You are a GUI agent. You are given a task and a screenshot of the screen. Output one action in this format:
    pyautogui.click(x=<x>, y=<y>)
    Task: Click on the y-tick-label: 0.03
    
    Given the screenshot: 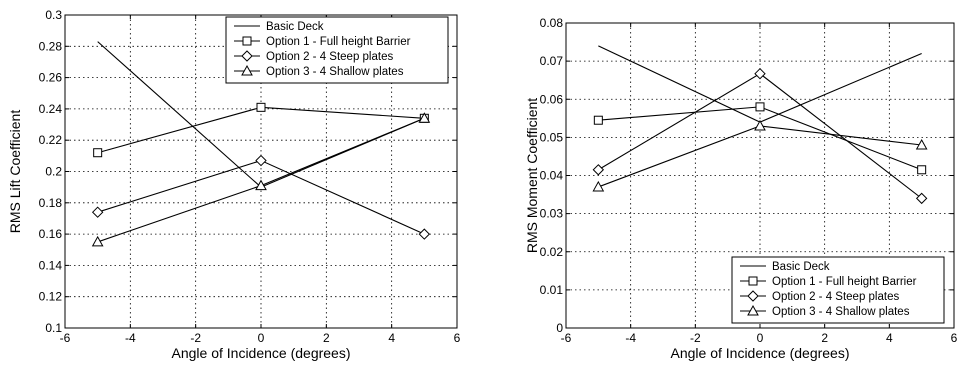 What is the action you would take?
    pyautogui.click(x=552, y=214)
    